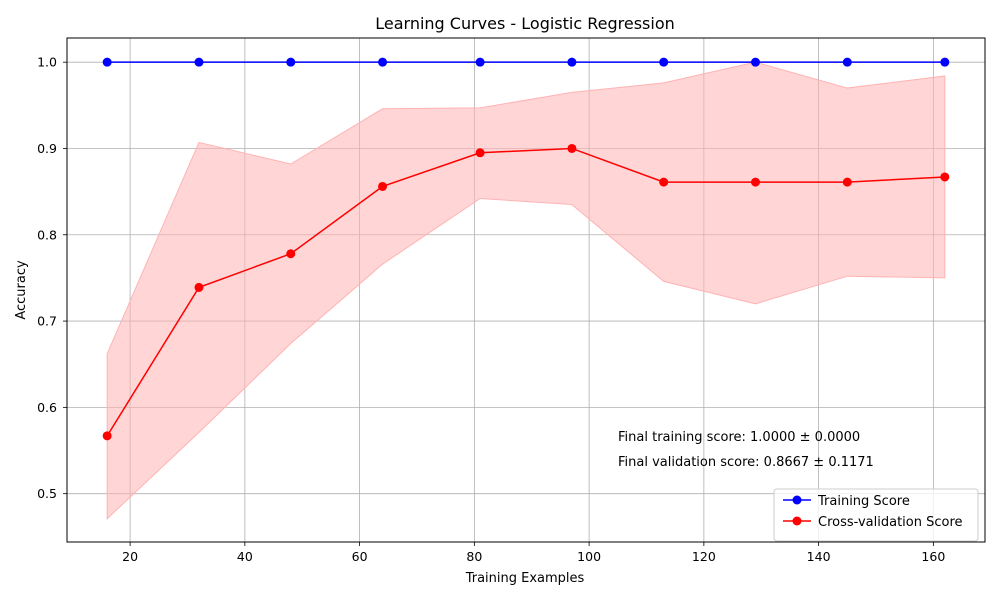 Image resolution: width=1000 pixels, height=600 pixels. What do you see at coordinates (130, 556) in the screenshot?
I see `x-tick-label: 20` at bounding box center [130, 556].